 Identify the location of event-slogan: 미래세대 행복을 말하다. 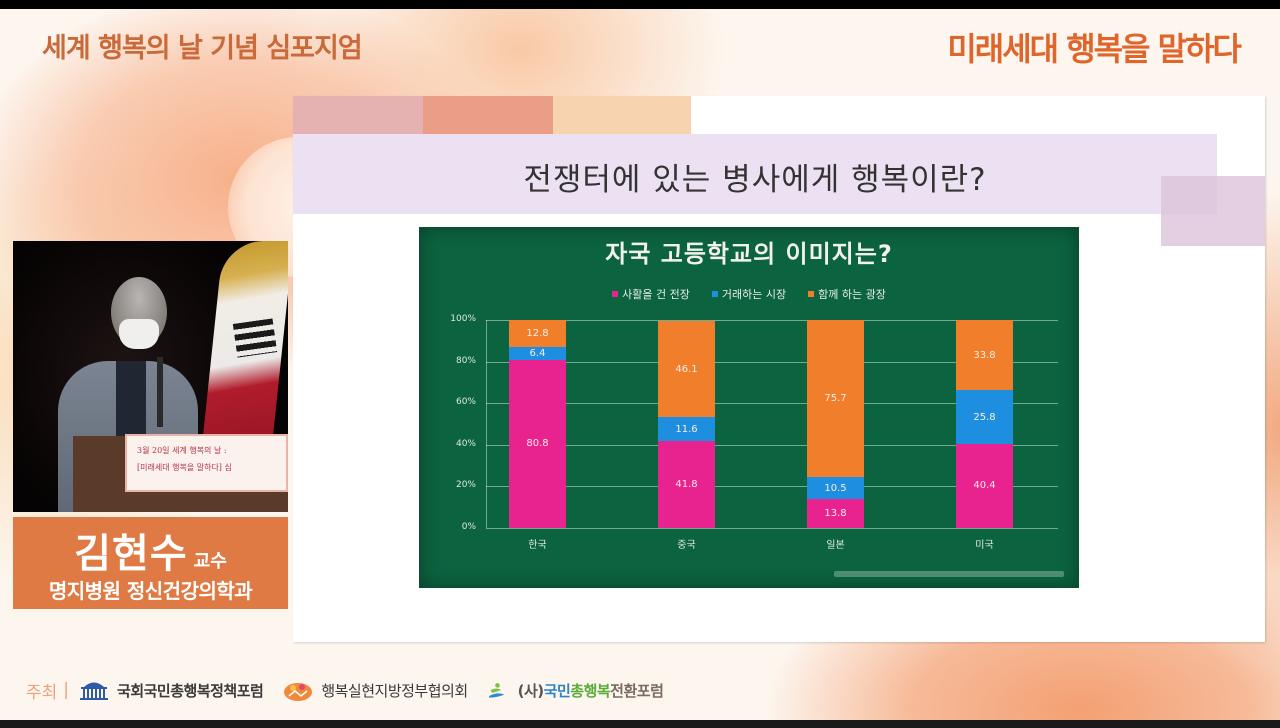
(1094, 49).